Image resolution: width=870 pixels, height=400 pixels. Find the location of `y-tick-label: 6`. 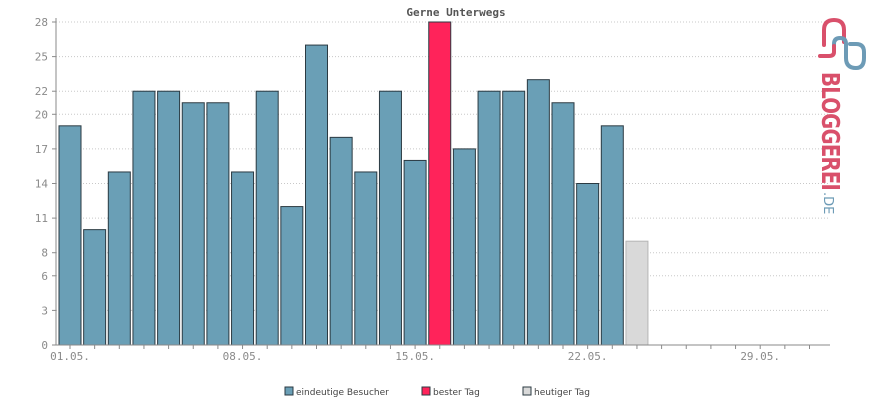

y-tick-label: 6 is located at coordinates (44, 276).